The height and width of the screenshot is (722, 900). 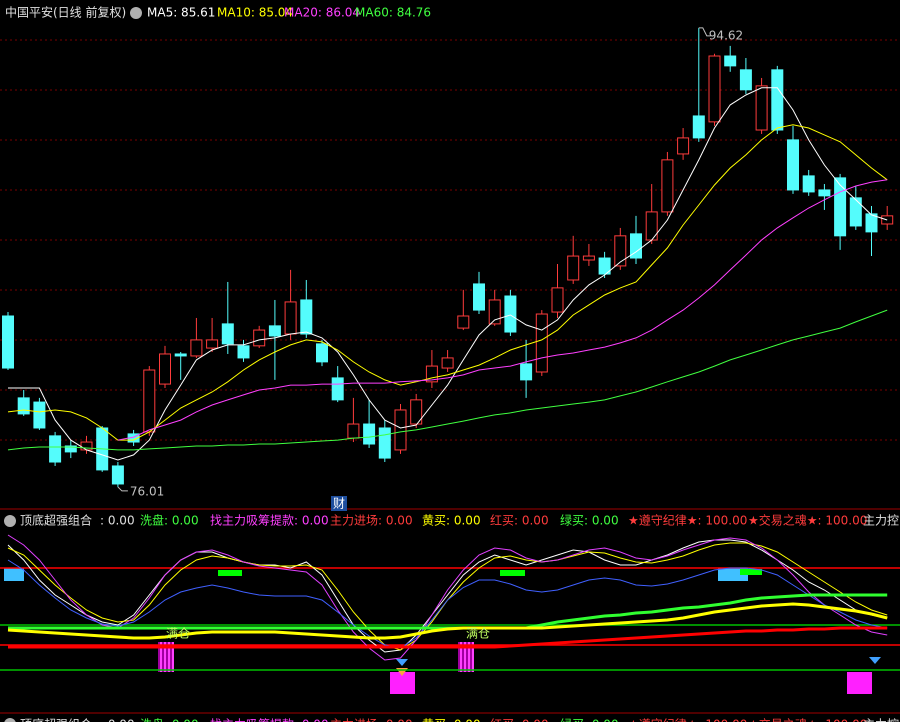 What do you see at coordinates (402, 662) in the screenshot?
I see `diamond-icon` at bounding box center [402, 662].